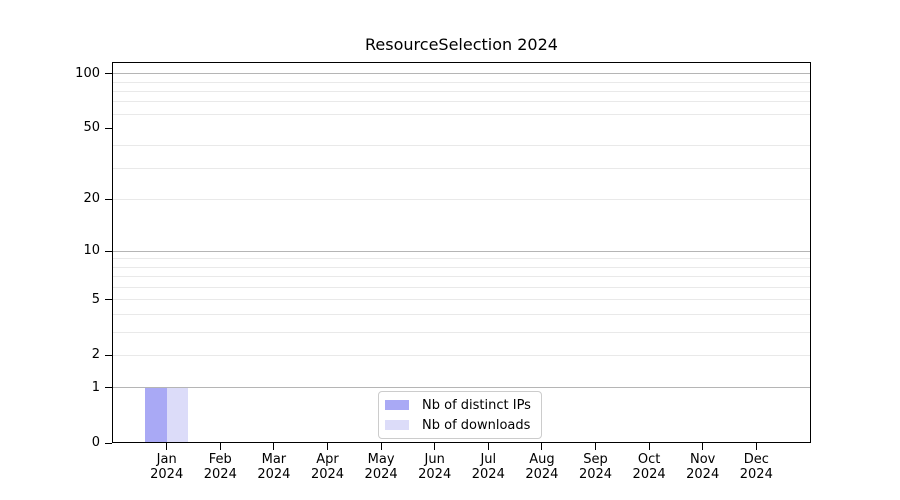 This screenshot has width=900, height=500. Describe the element at coordinates (542, 459) in the screenshot. I see `x-axis-tick-label-line: Aug` at that location.